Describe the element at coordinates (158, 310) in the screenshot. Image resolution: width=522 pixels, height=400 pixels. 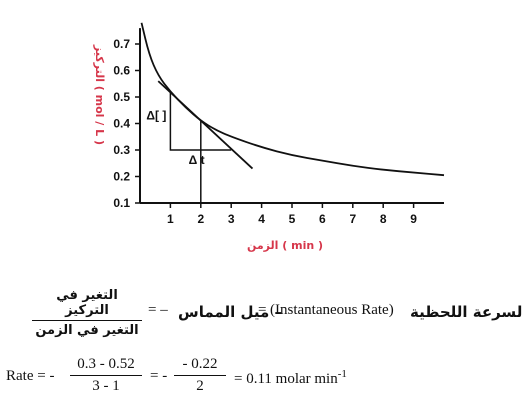
I see `equals-minus: = –` at that location.